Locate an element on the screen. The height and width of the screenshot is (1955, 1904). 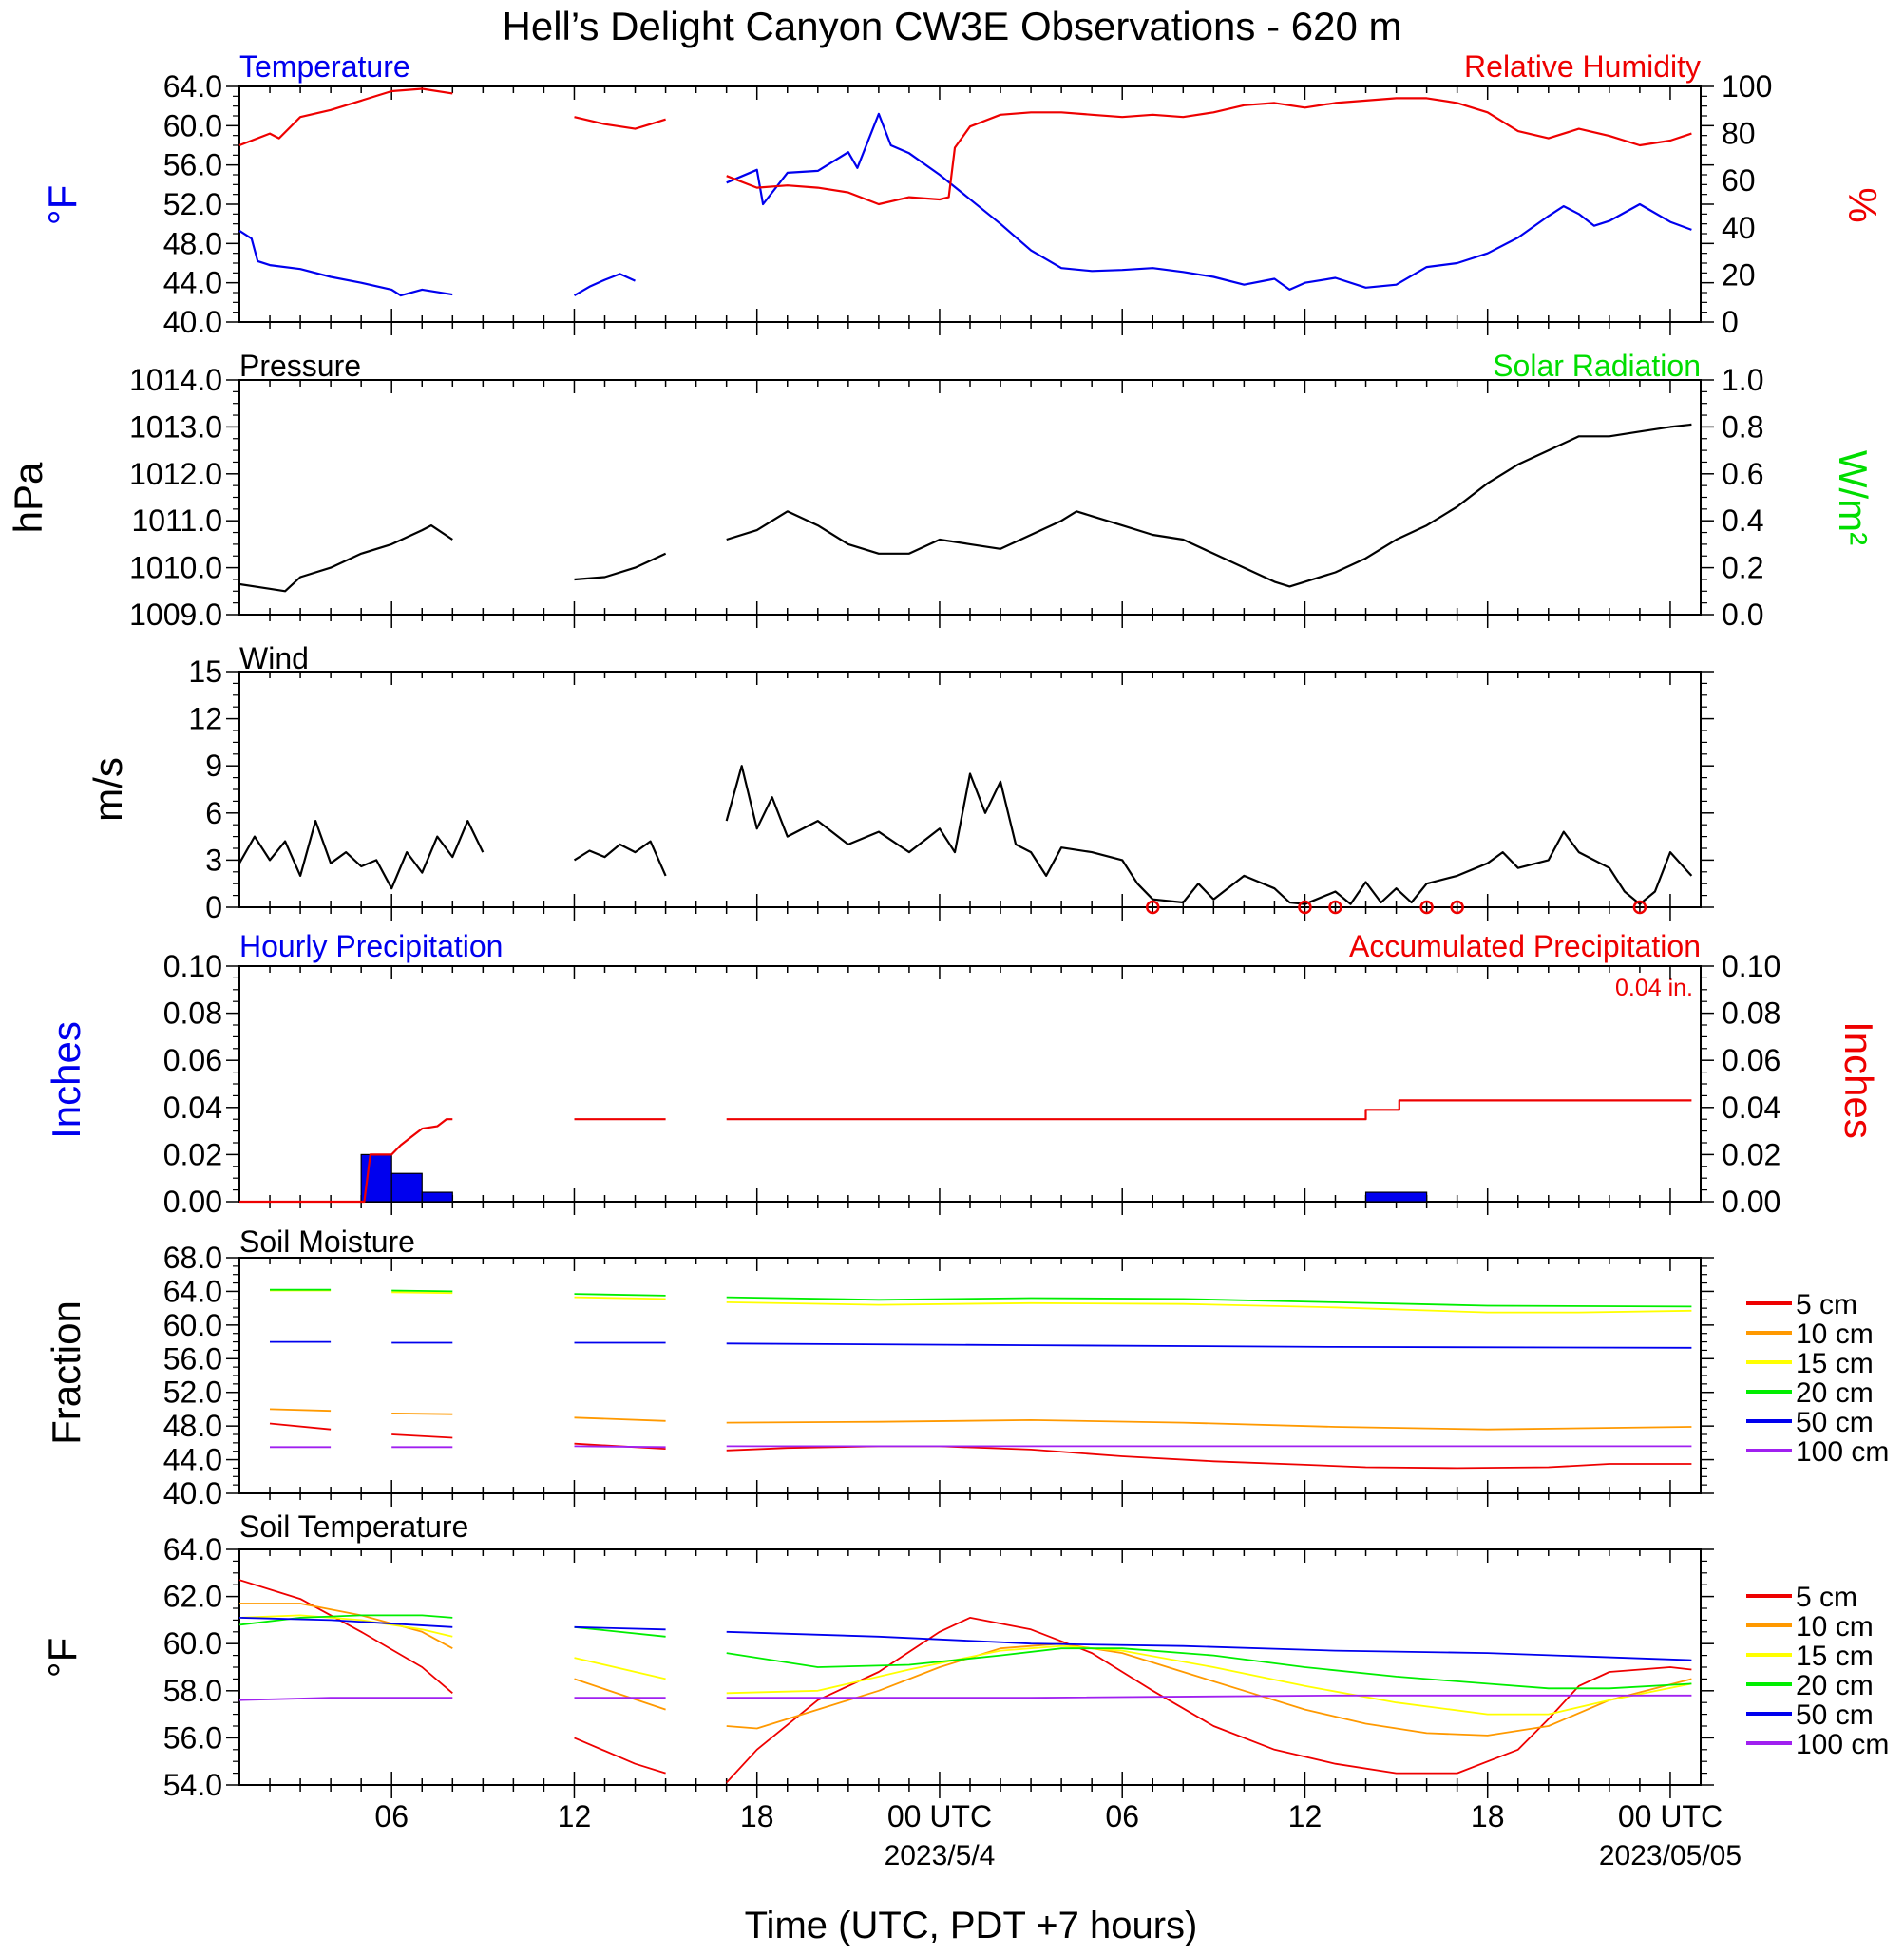
y2-tick-label: 0.08 is located at coordinates (1751, 1013).